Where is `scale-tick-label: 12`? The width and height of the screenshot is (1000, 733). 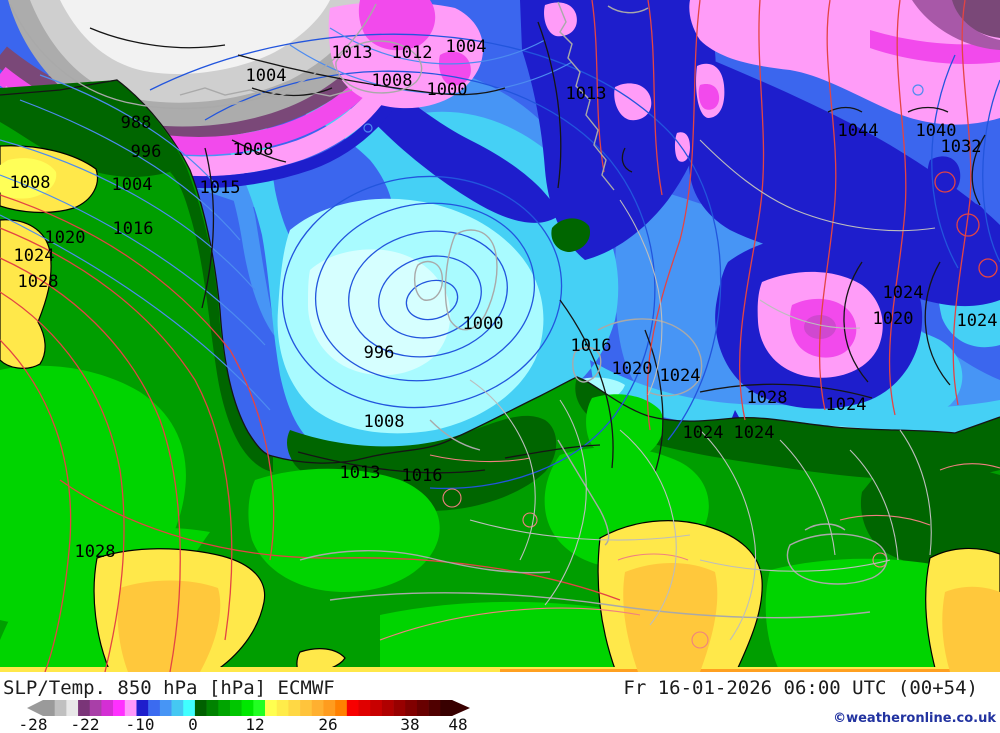
scale-tick-label: 12 is located at coordinates (254, 724).